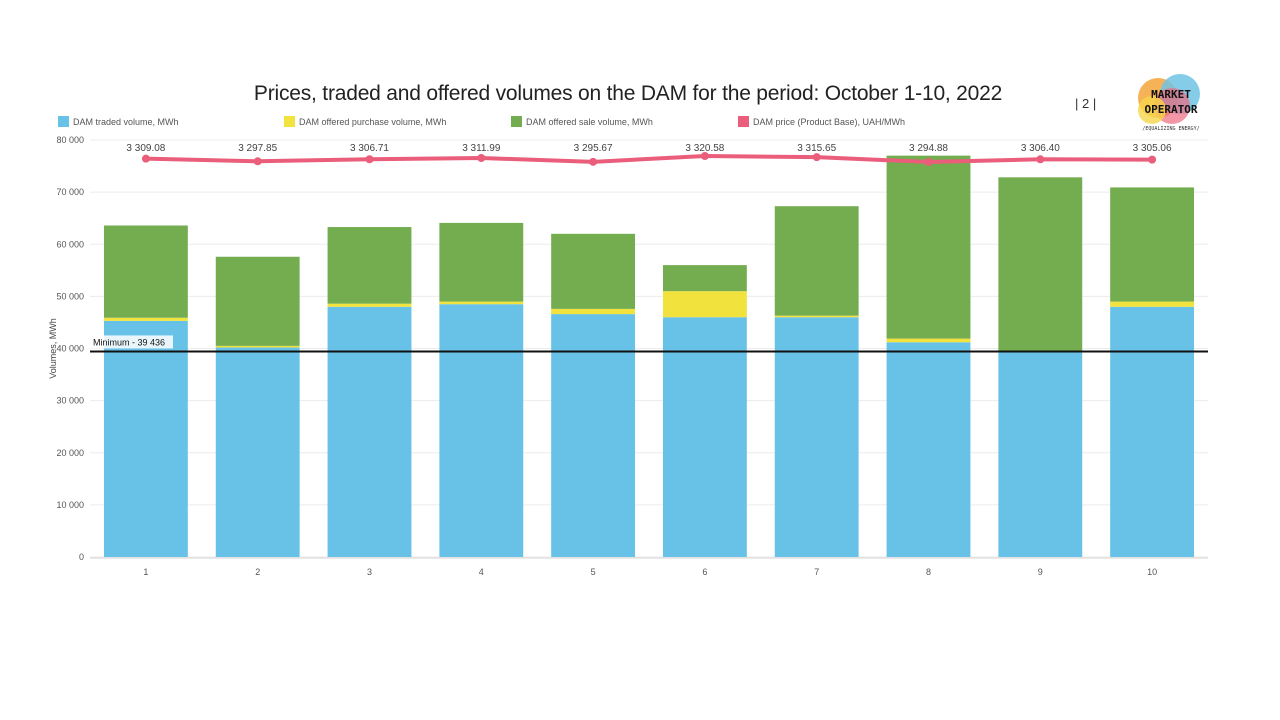  I want to click on price-label: 3 320.58, so click(704, 148).